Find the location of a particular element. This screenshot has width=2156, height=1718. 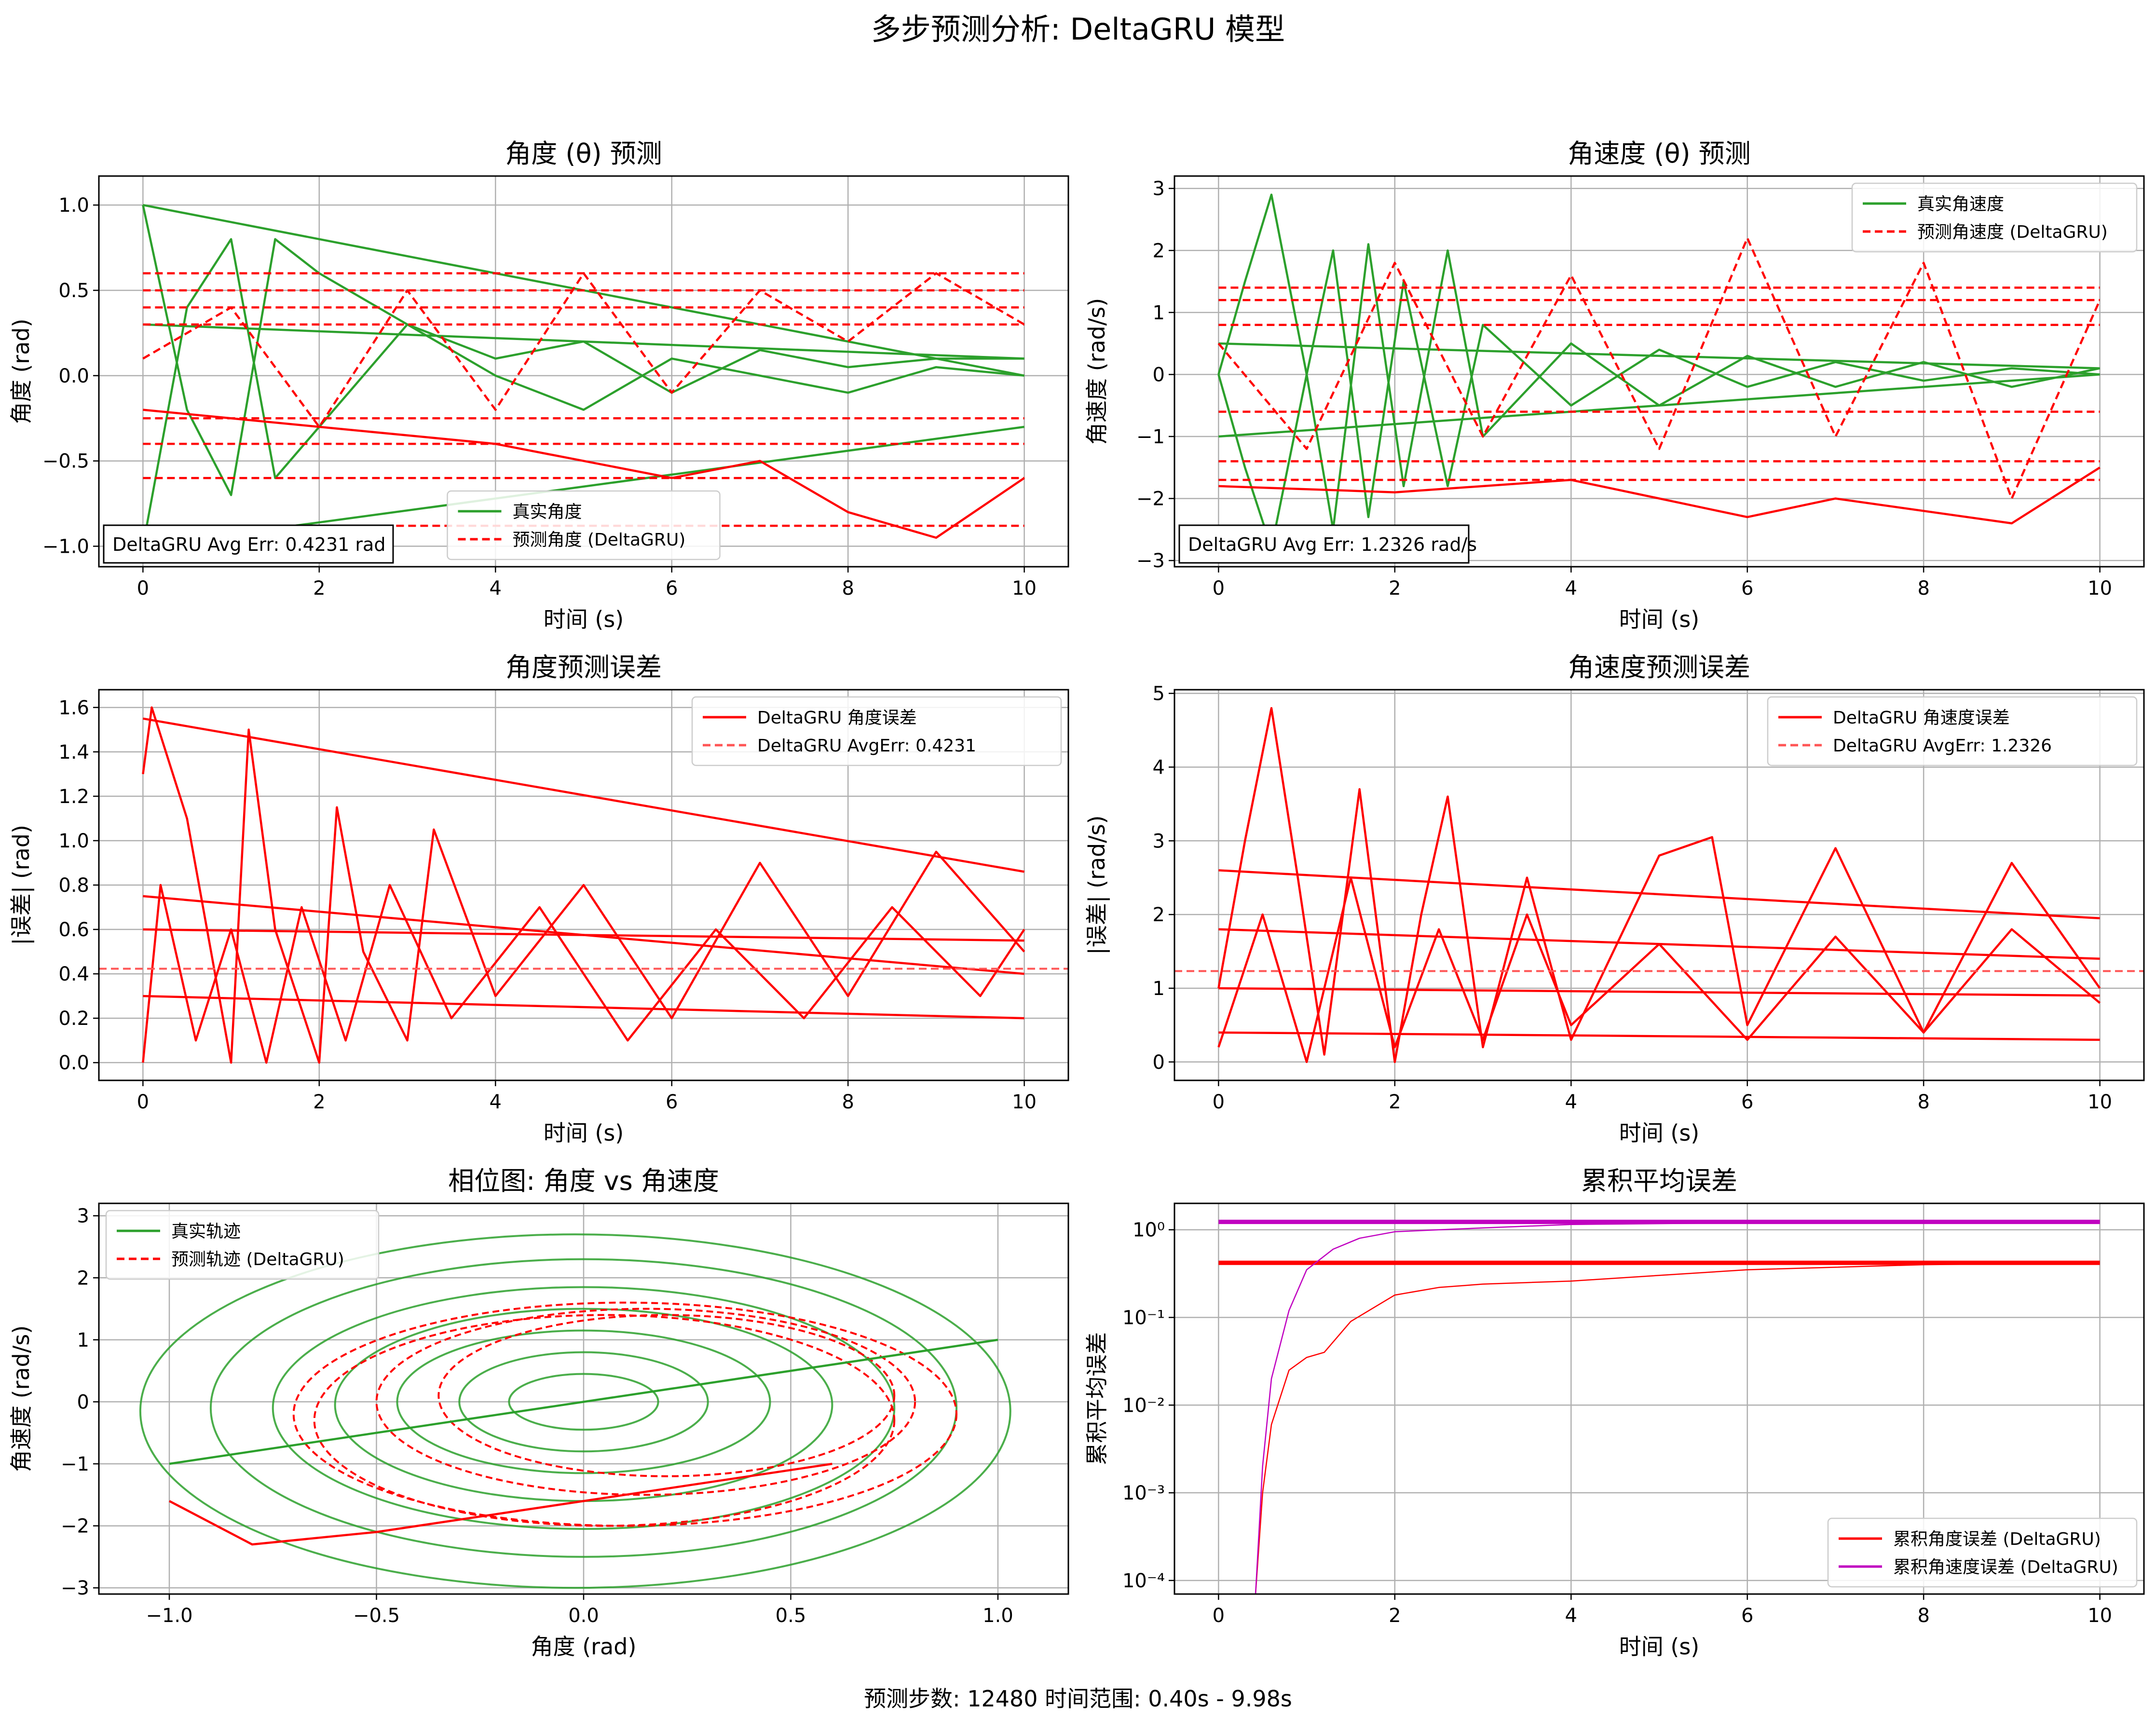

y-tick-label: 3 is located at coordinates (1159, 841).